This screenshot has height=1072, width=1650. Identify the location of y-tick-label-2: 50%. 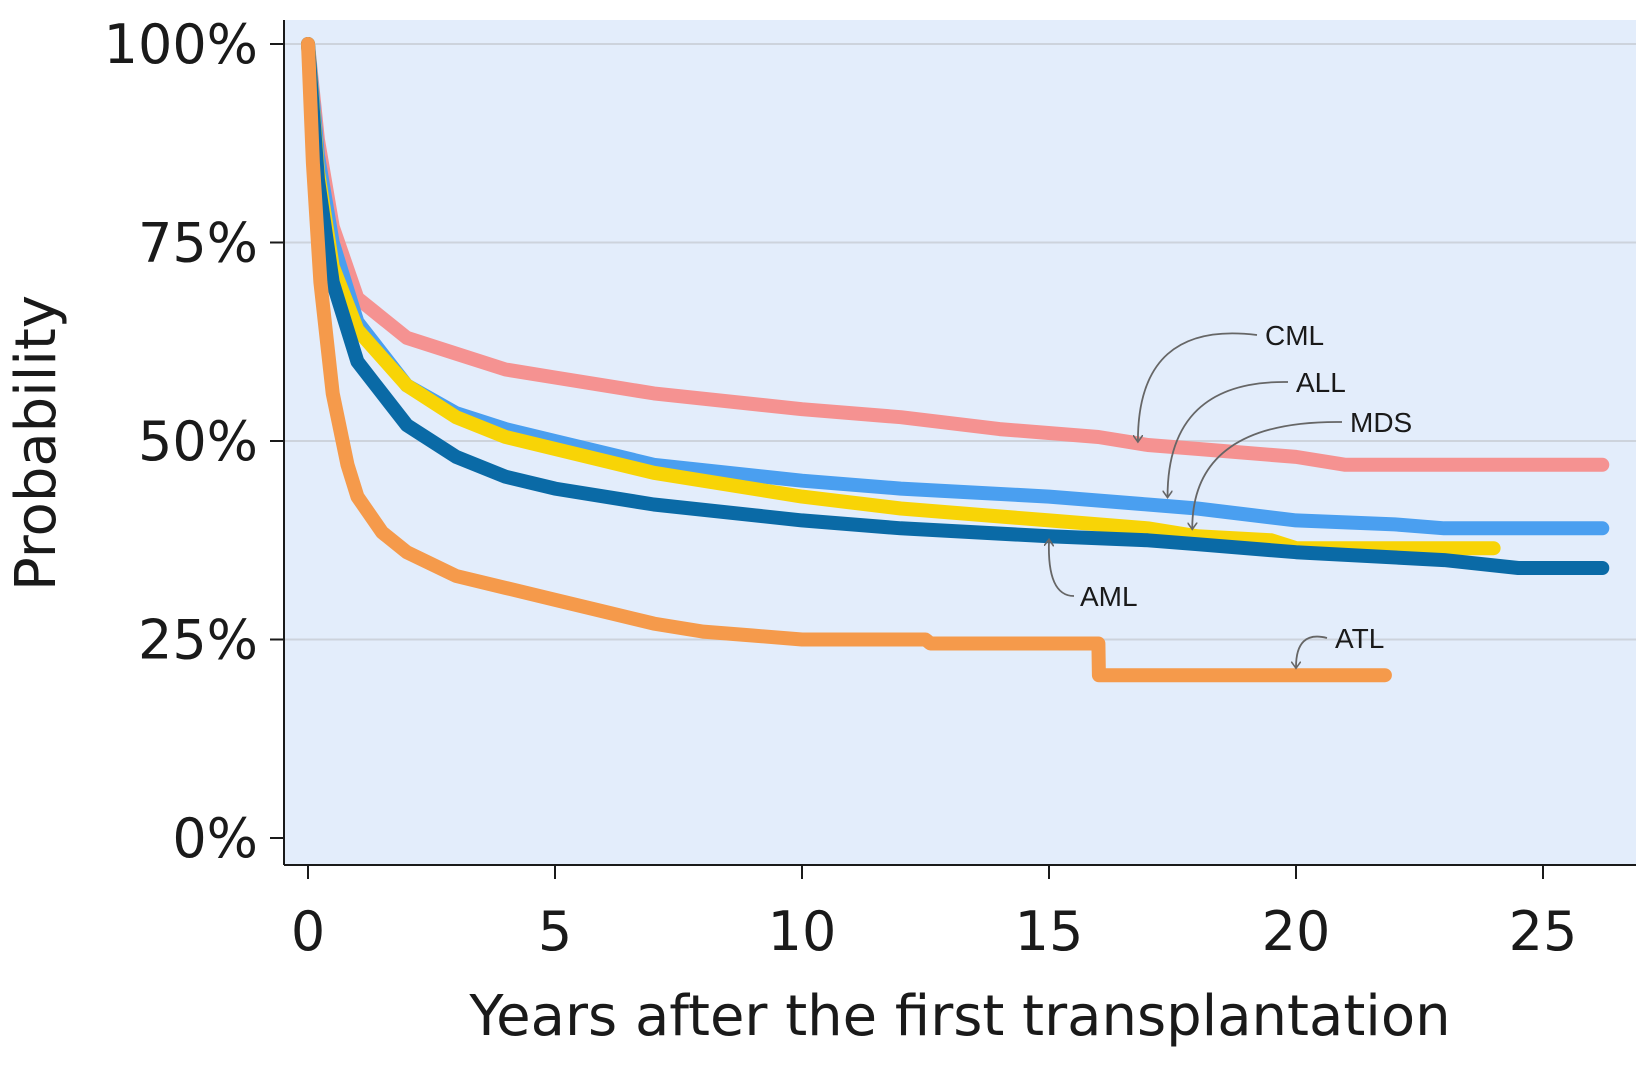
(198, 441).